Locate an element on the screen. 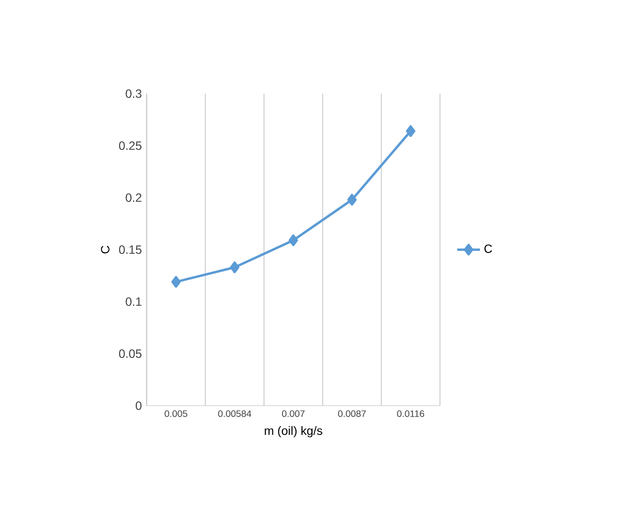 The width and height of the screenshot is (627, 523). x-tick-label: 0.0087 is located at coordinates (352, 413).